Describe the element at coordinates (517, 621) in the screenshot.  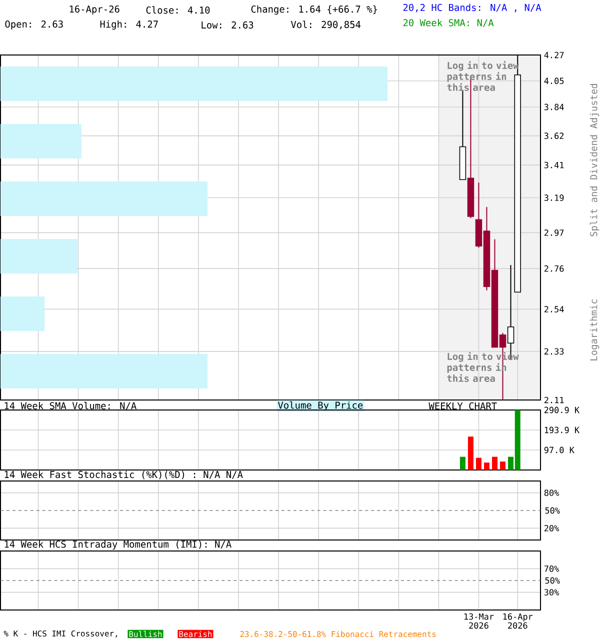
I see `x-tick-label: 16-Apr 2026` at that location.